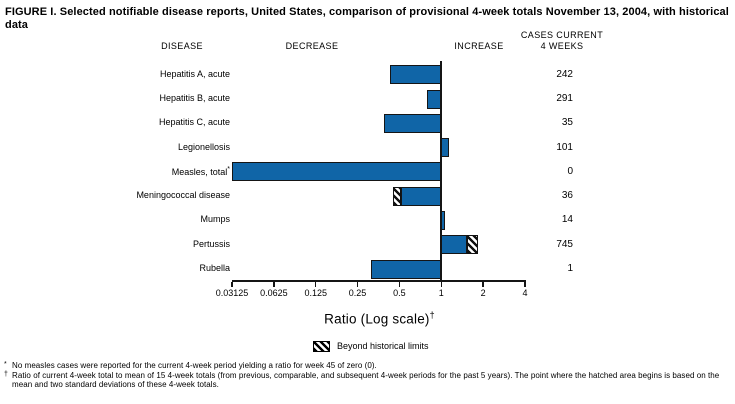 This screenshot has height=404, width=735. What do you see at coordinates (232, 293) in the screenshot?
I see `axis-tick-label: 0.03125` at bounding box center [232, 293].